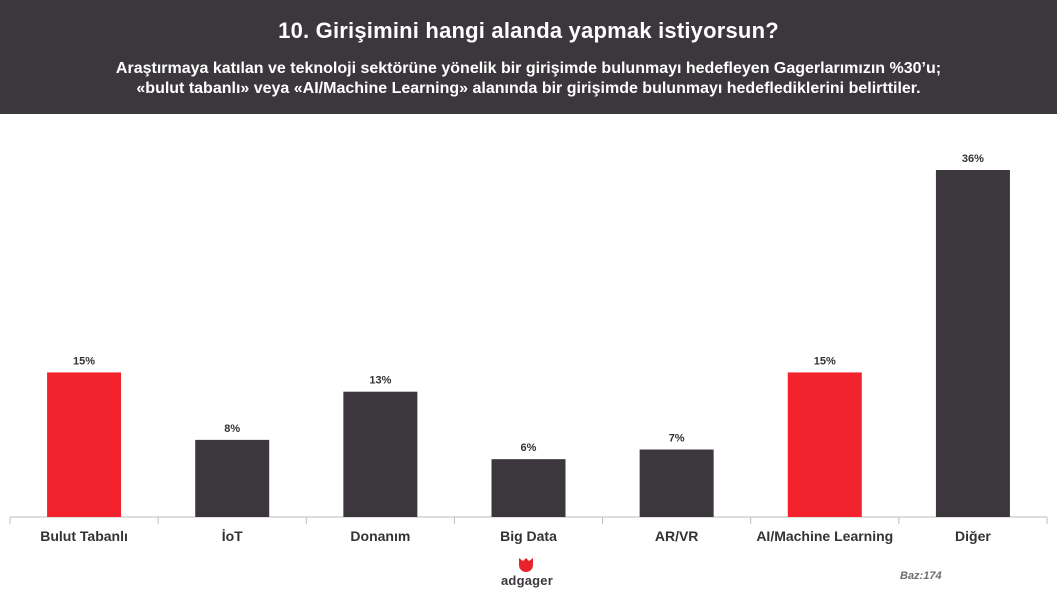 Image resolution: width=1057 pixels, height=593 pixels. What do you see at coordinates (973, 159) in the screenshot?
I see `data-label: 36%` at bounding box center [973, 159].